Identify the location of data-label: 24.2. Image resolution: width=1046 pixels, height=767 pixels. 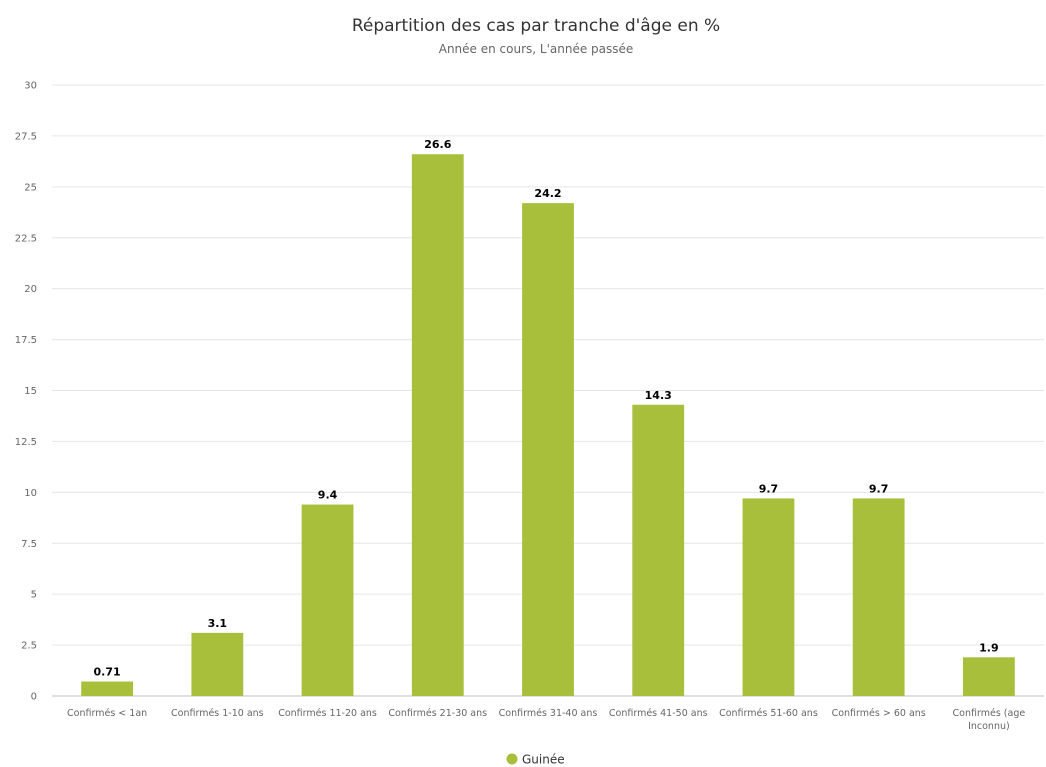
(547, 193).